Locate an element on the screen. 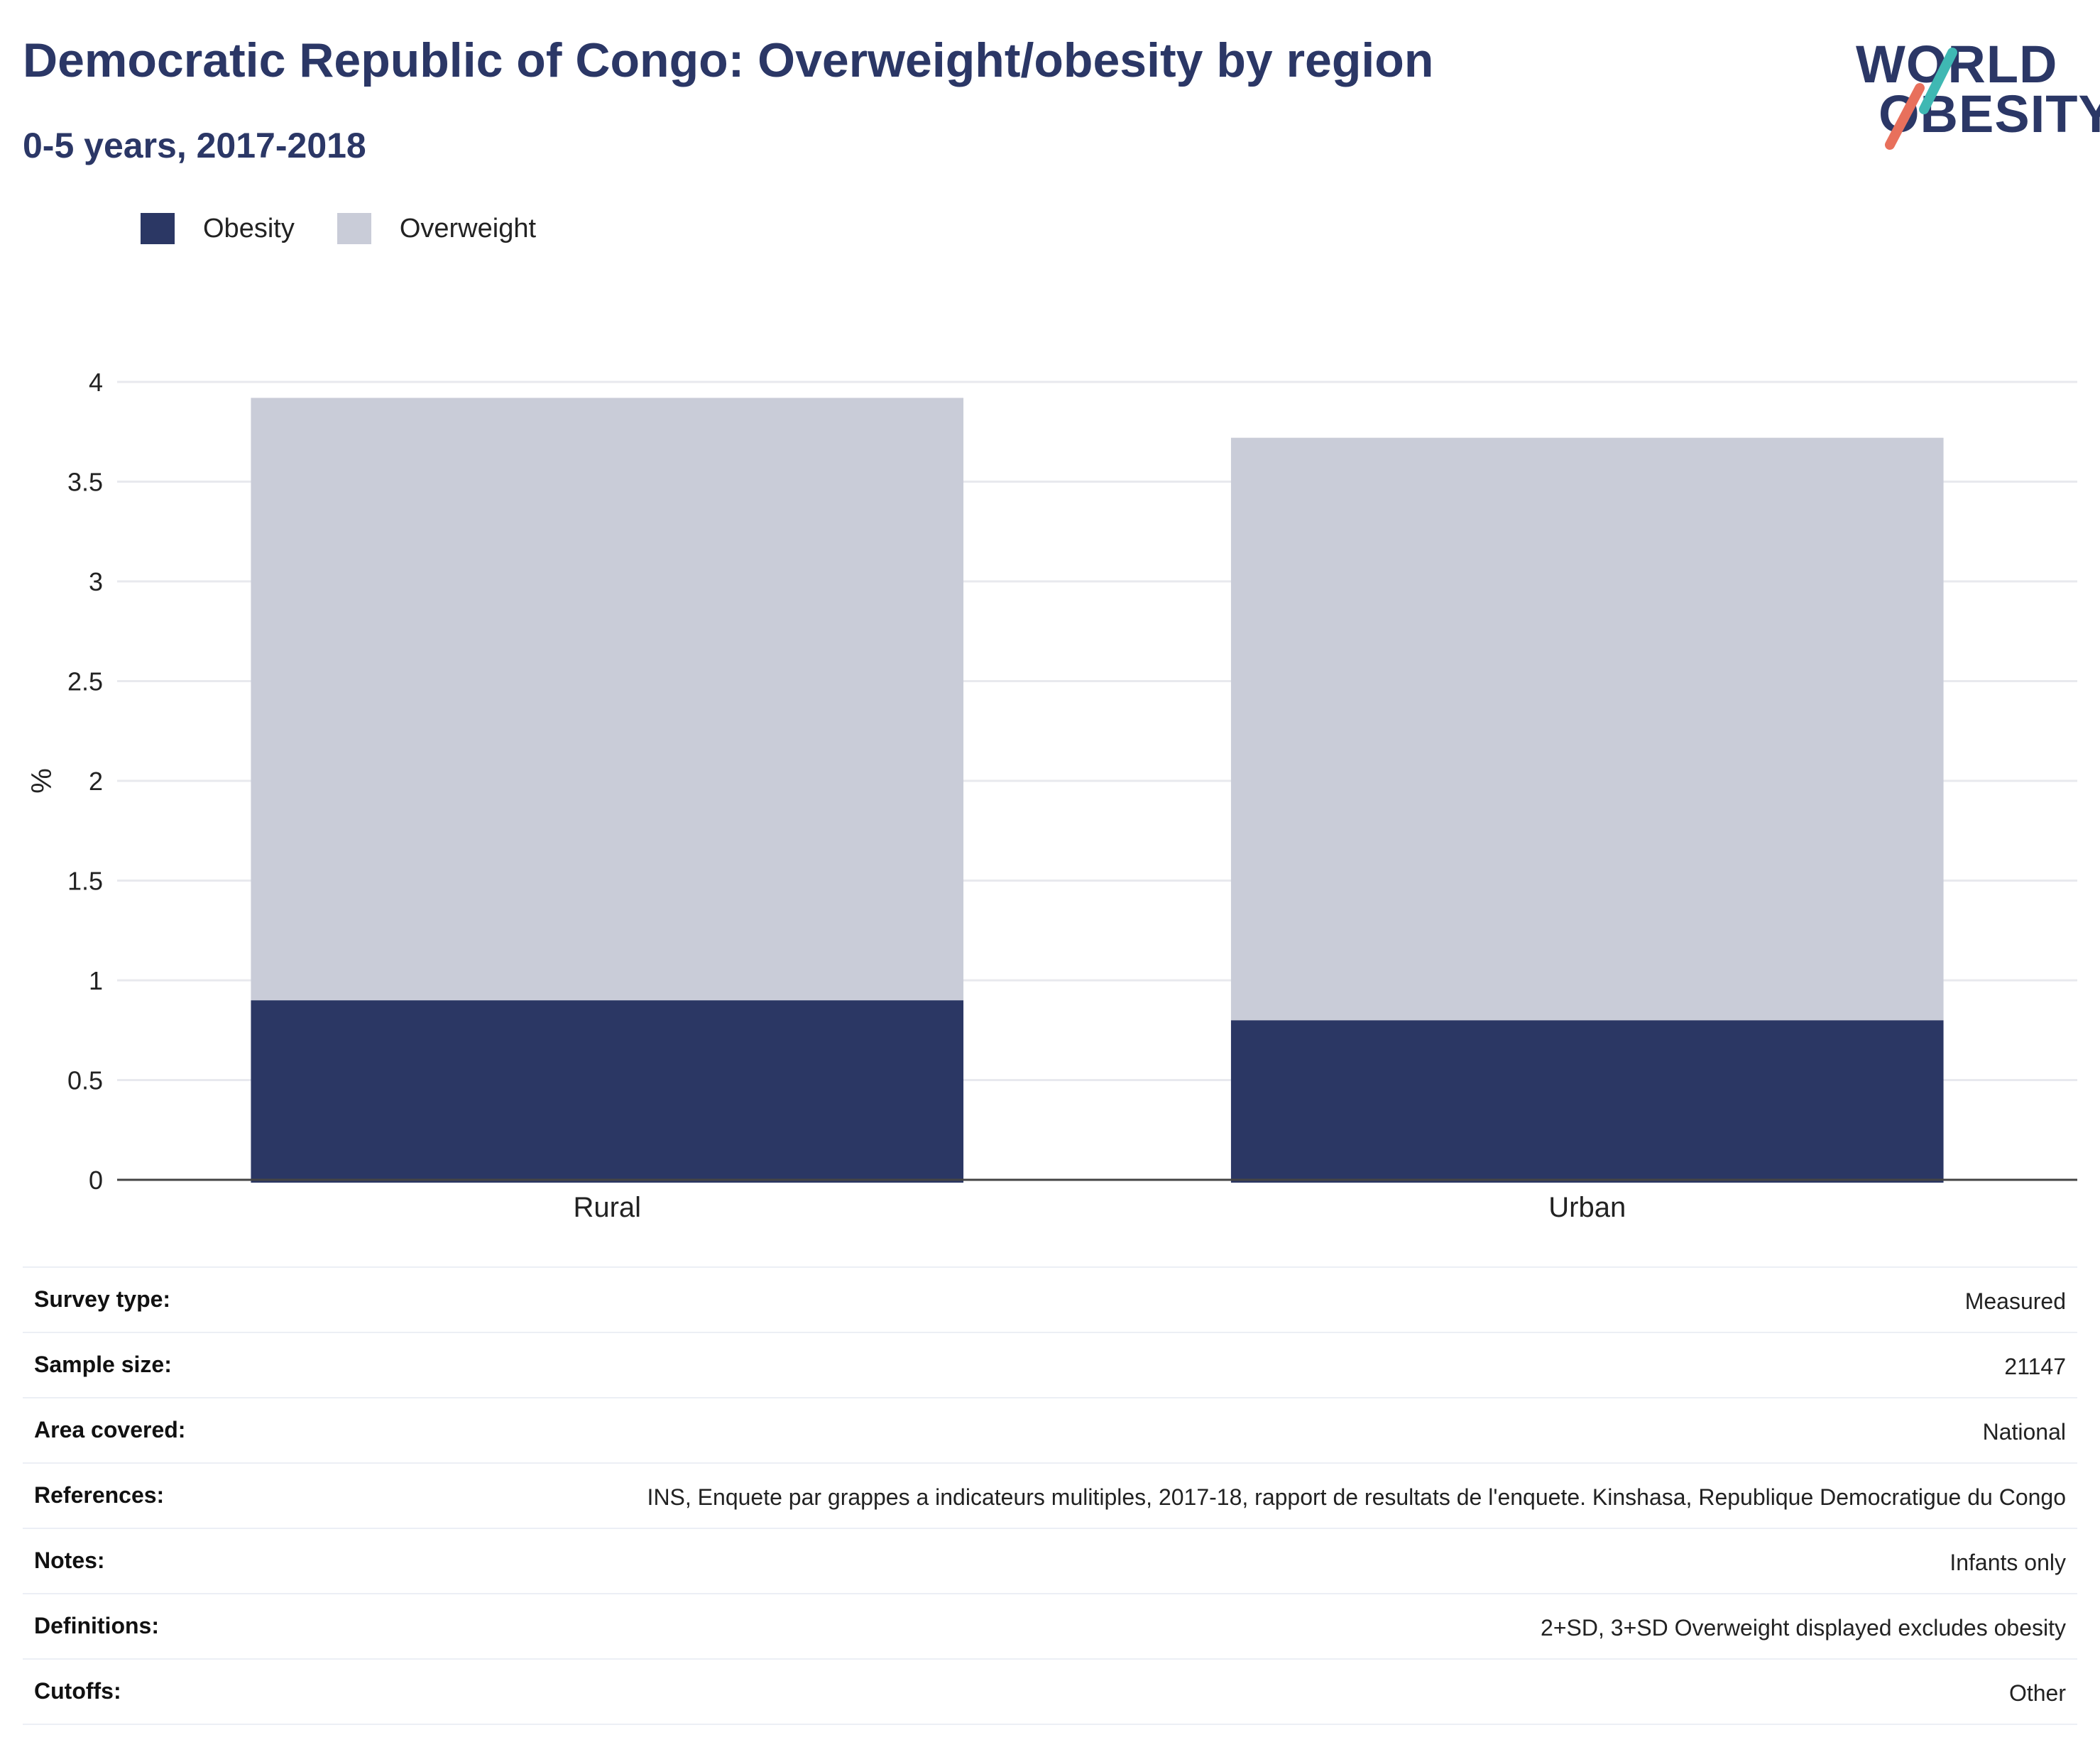  world-obesity-logo: WORLD OBESITY is located at coordinates (1973, 95).